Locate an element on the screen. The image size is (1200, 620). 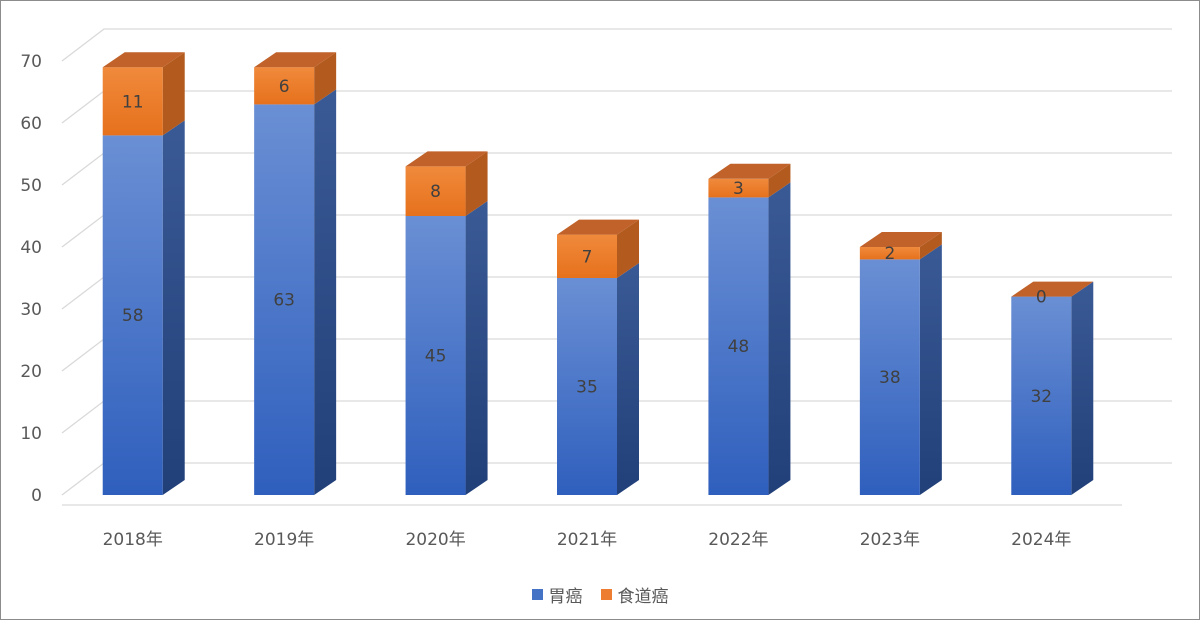
legend: 胃癌 食道癌 is located at coordinates (600, 594).